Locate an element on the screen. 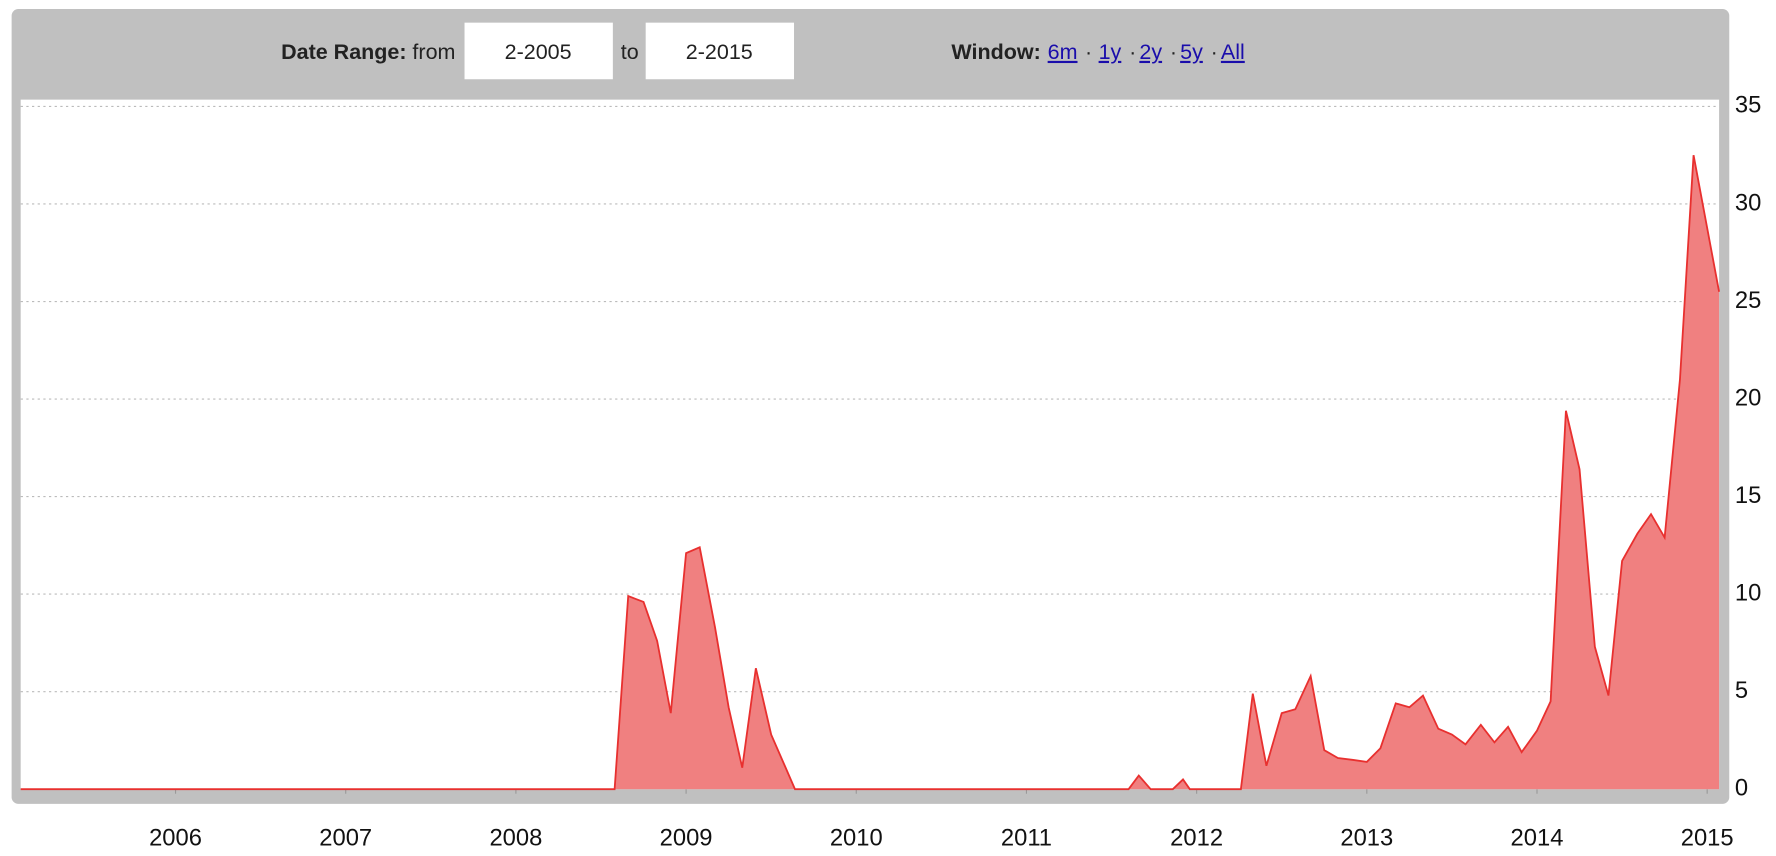  to-input is located at coordinates (720, 51).